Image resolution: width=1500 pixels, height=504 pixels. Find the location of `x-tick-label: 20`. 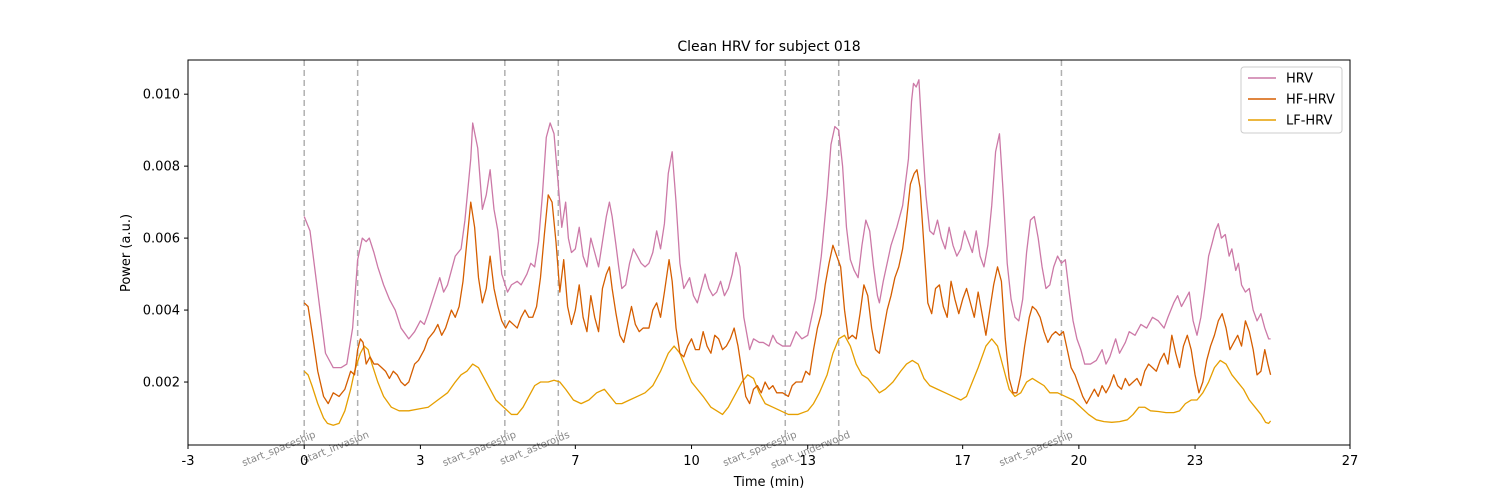

x-tick-label: 20 is located at coordinates (1079, 461).